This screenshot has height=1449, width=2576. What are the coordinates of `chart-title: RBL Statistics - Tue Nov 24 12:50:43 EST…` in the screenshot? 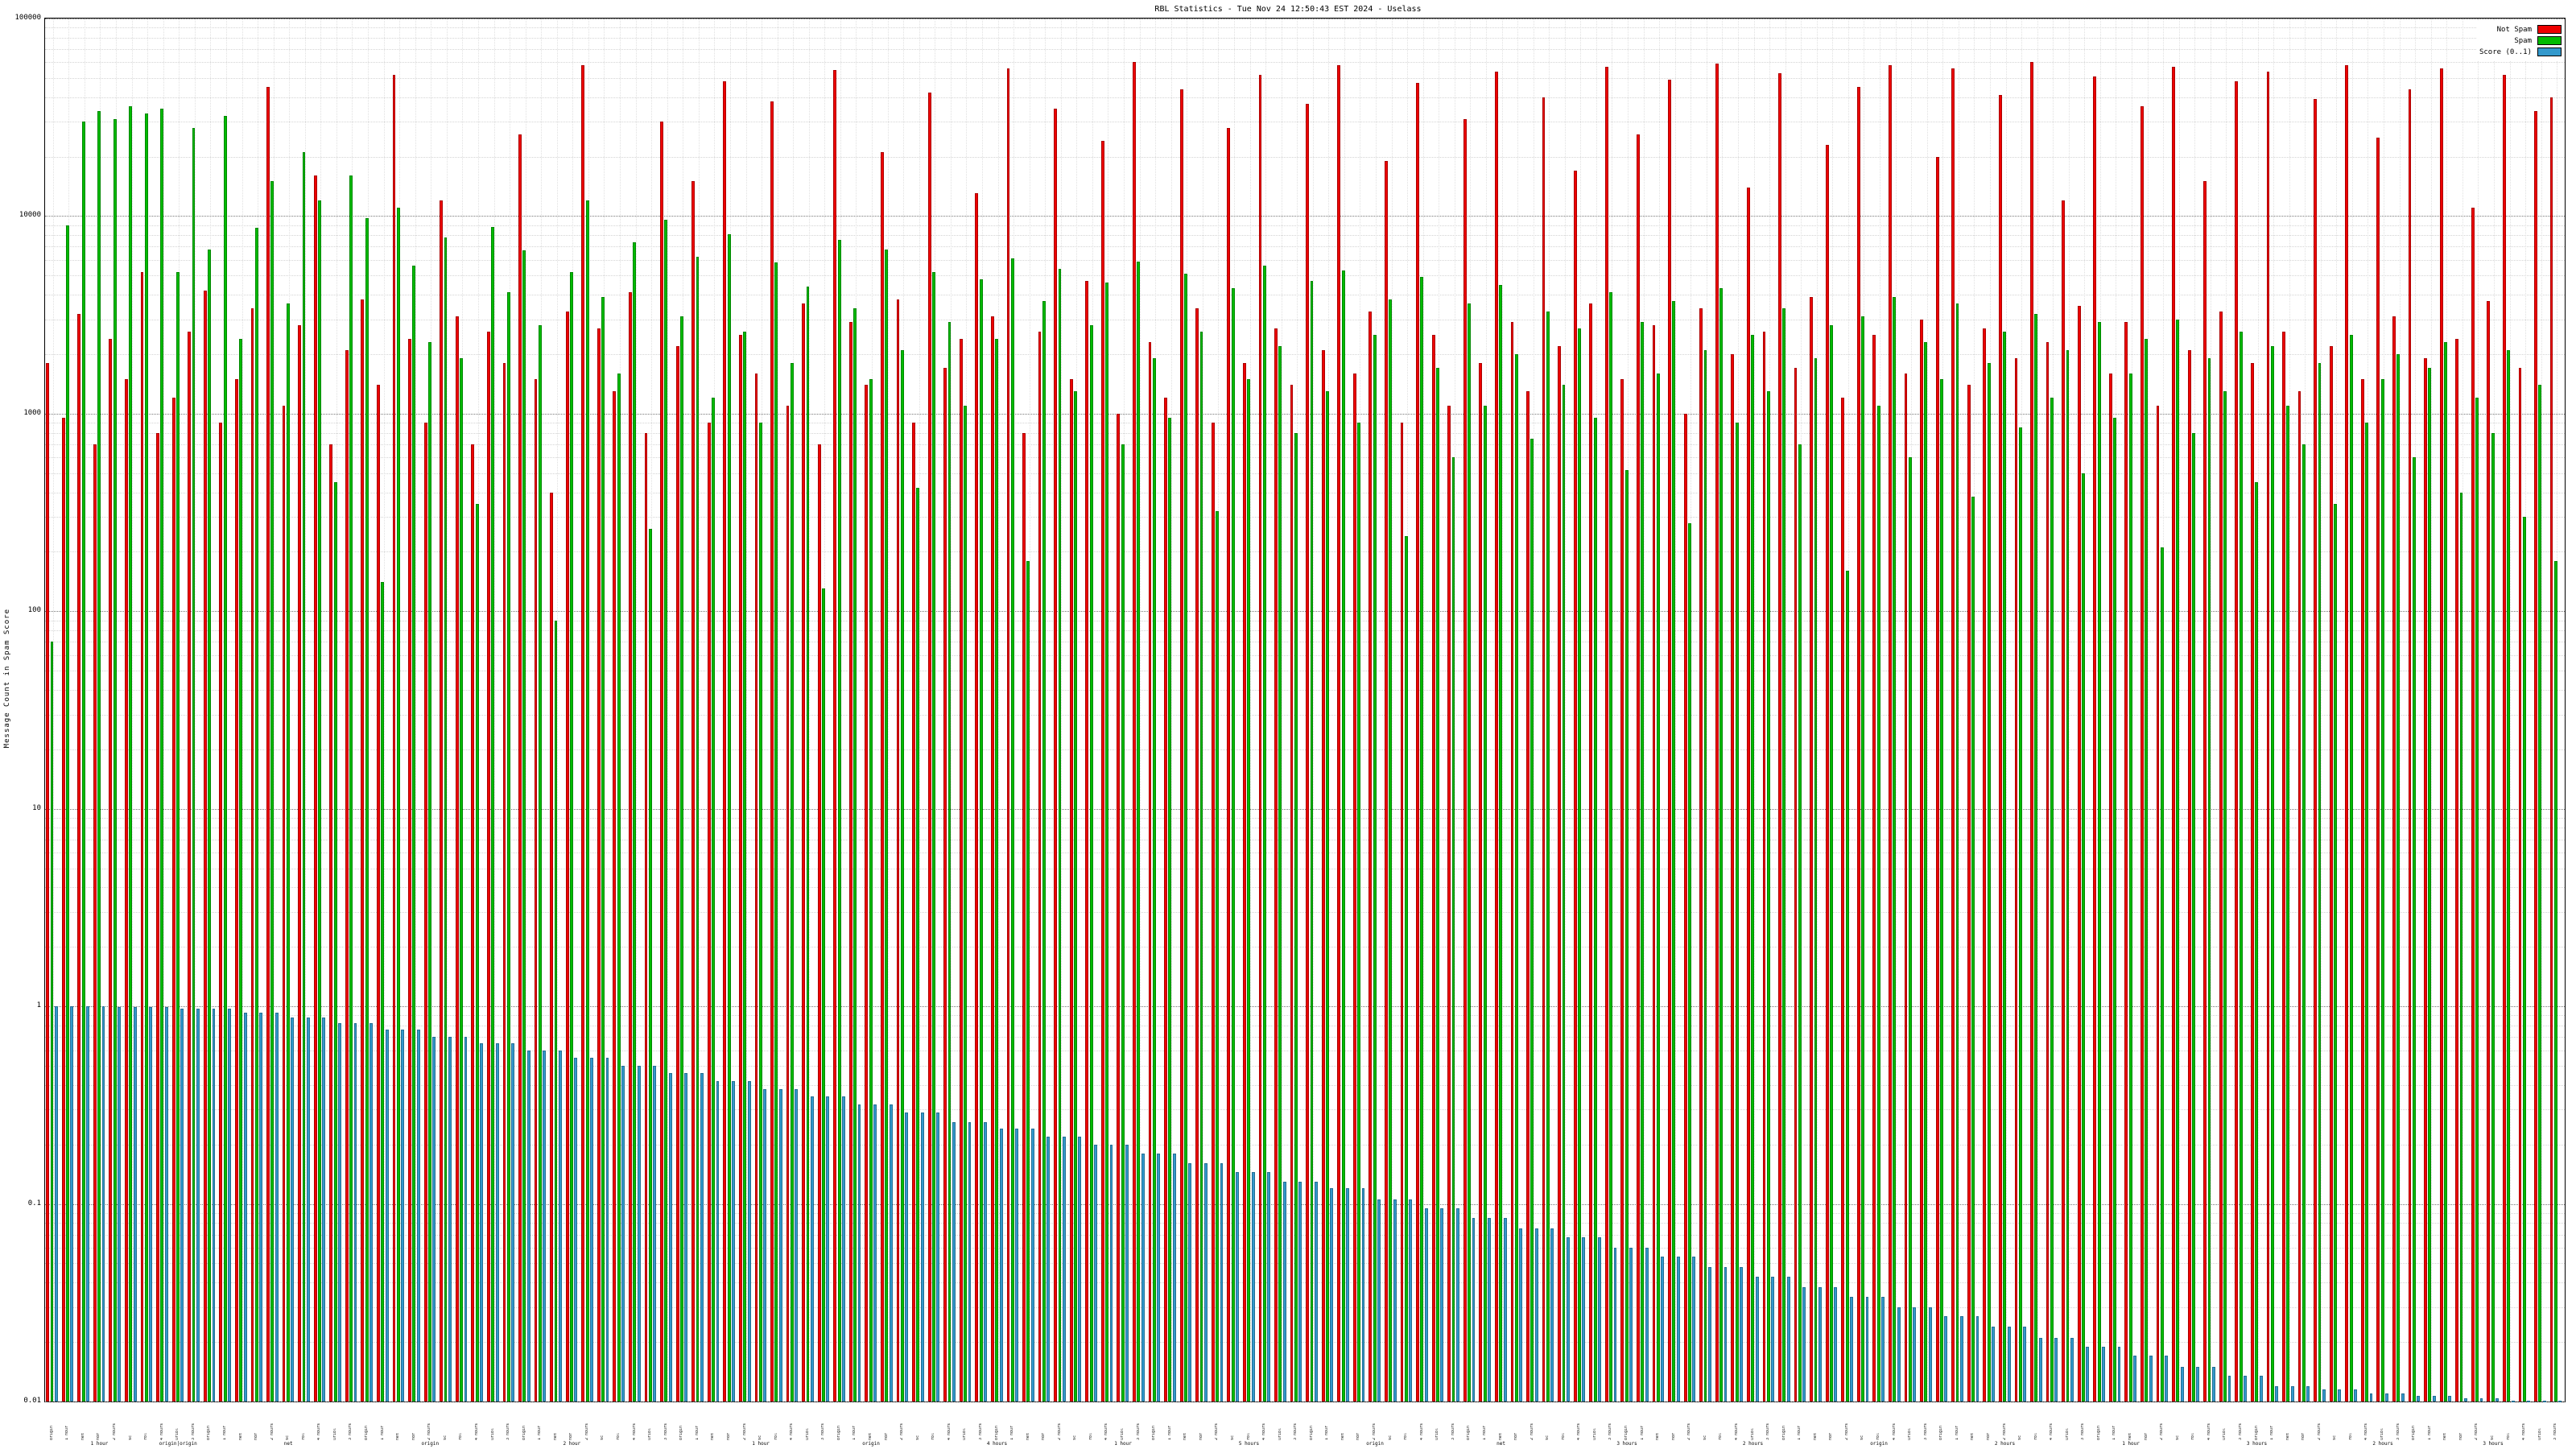 It's located at (1288, 9).